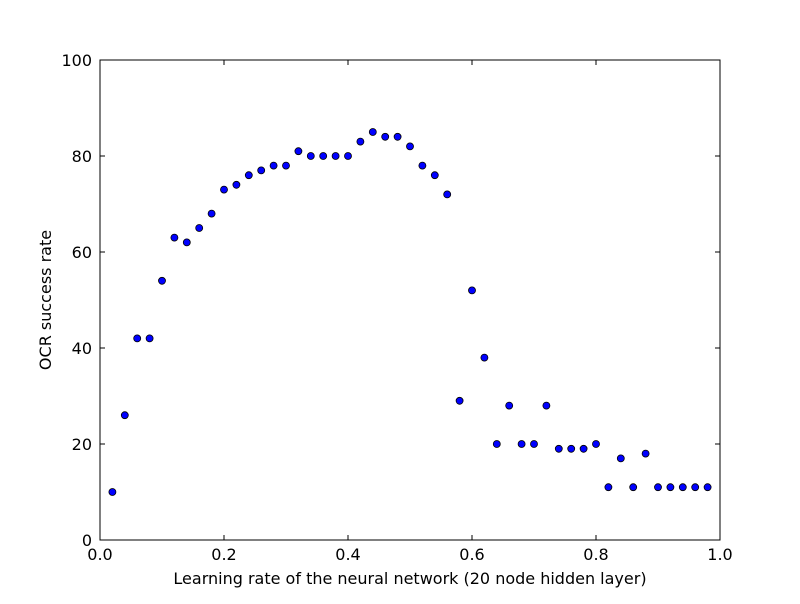  Describe the element at coordinates (45, 300) in the screenshot. I see `y-axis-label: OCR success rate` at that location.